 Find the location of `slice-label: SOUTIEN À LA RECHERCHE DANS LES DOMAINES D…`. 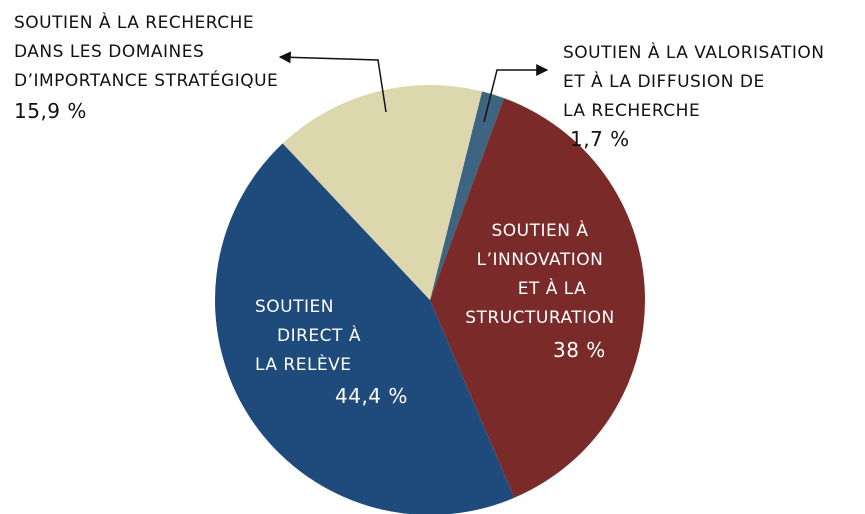

slice-label: SOUTIEN À LA RECHERCHE DANS LES DOMAINES D… is located at coordinates (146, 51).